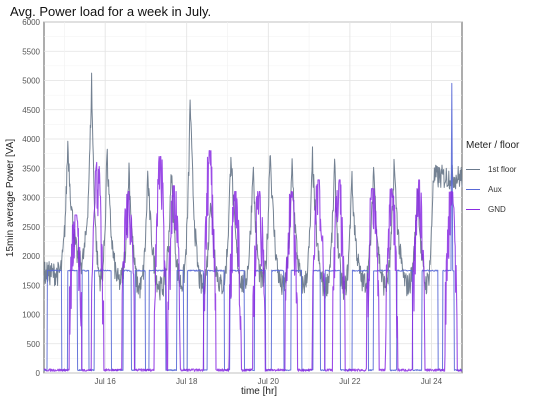  Describe the element at coordinates (473, 169) in the screenshot. I see `legend-key-1st-floor` at that location.